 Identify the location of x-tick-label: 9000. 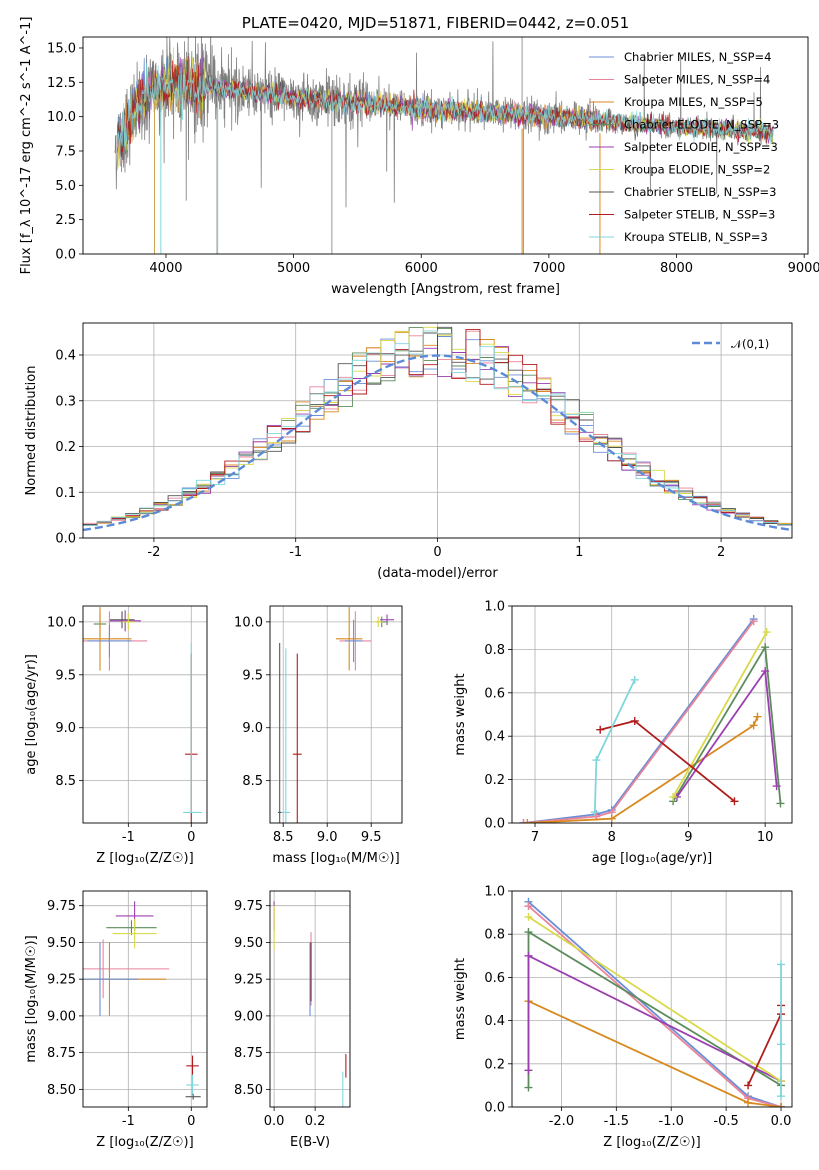
(803, 268).